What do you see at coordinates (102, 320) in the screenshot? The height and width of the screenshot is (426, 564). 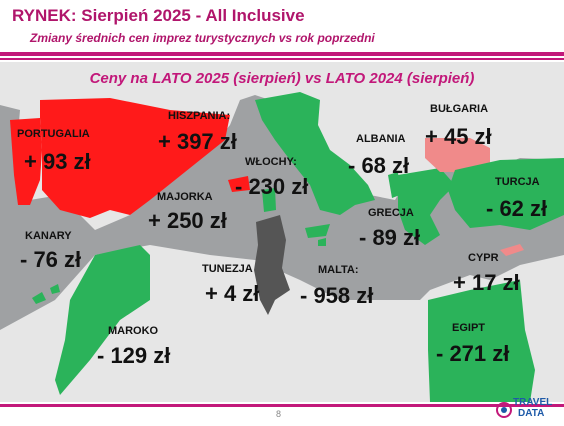 I see `maroko-shape` at bounding box center [102, 320].